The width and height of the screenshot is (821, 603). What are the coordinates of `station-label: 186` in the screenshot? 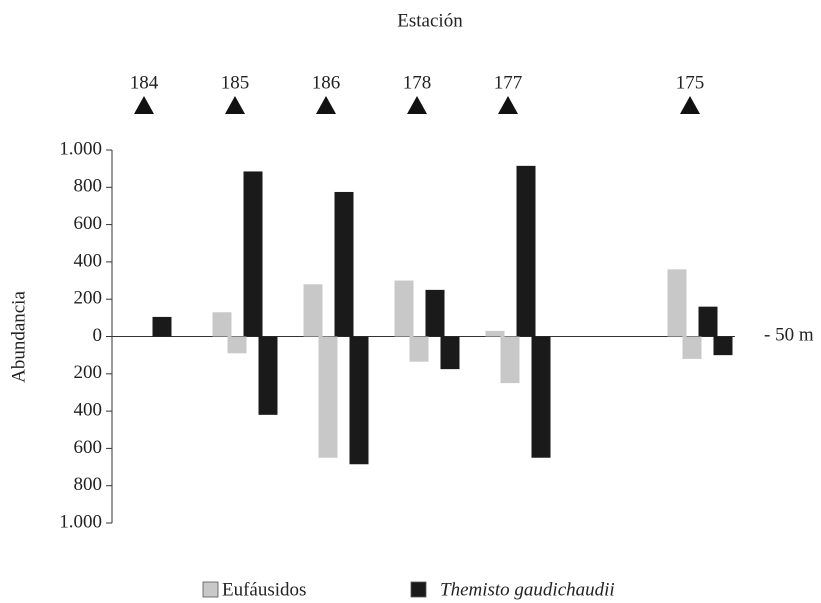 It's located at (326, 82).